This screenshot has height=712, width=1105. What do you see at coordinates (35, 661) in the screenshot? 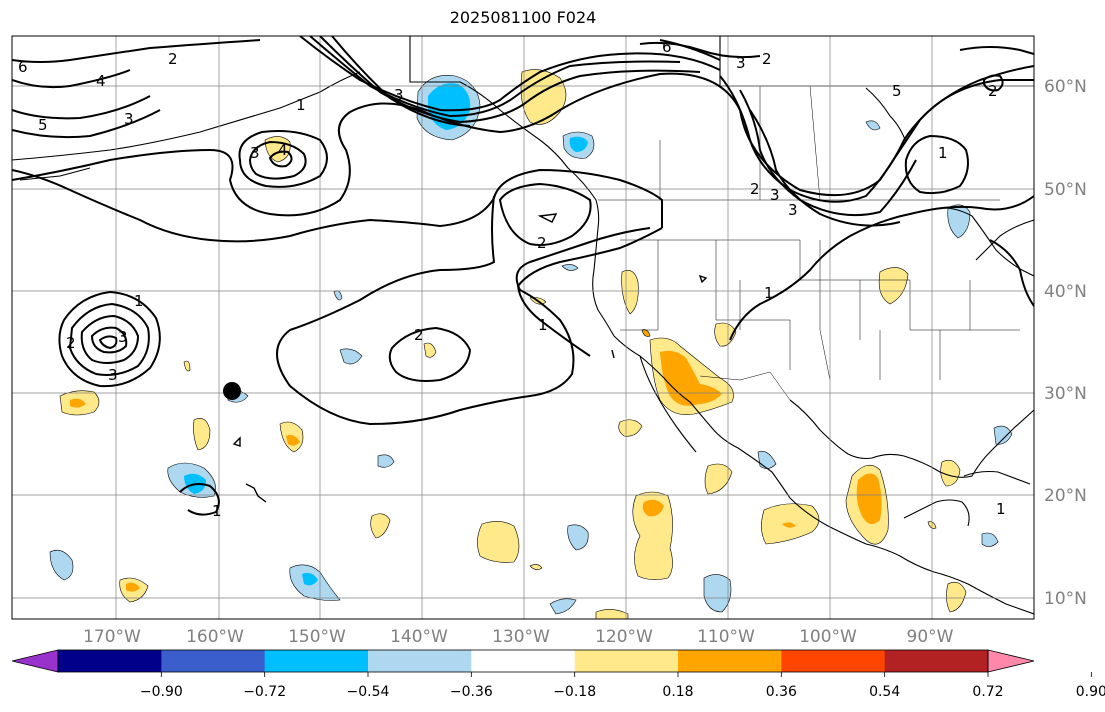
I see `colorbar-extend-low` at bounding box center [35, 661].